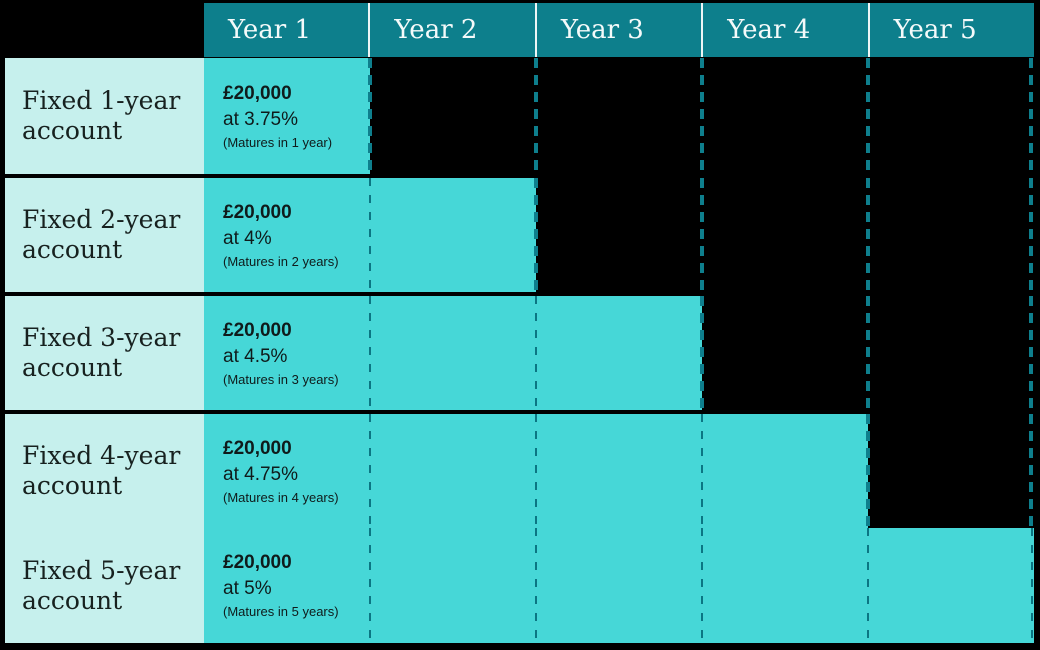  Describe the element at coordinates (260, 474) in the screenshot. I see `deposit-rate: at 4.75%` at that location.